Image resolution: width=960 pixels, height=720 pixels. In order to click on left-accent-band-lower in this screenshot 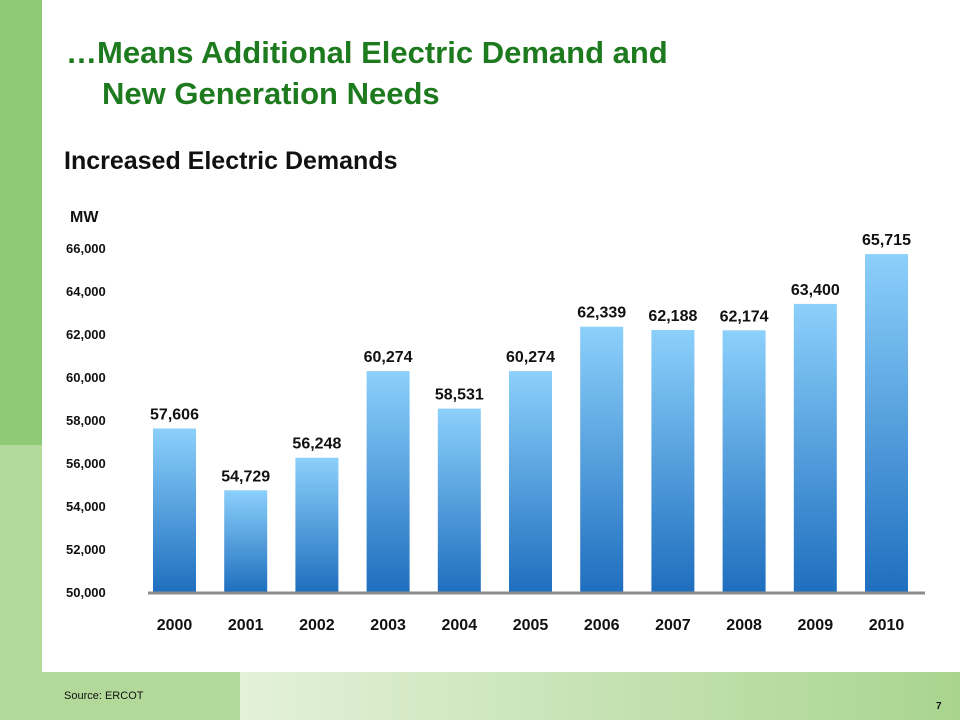, I will do `click(21, 582)`.